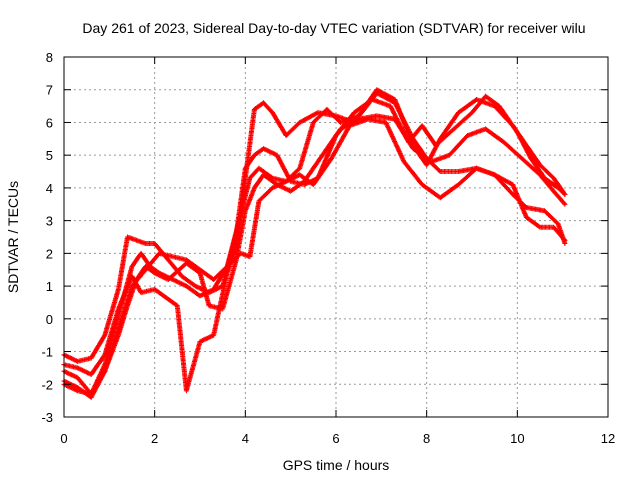  I want to click on x-tick-label: 2, so click(154, 438).